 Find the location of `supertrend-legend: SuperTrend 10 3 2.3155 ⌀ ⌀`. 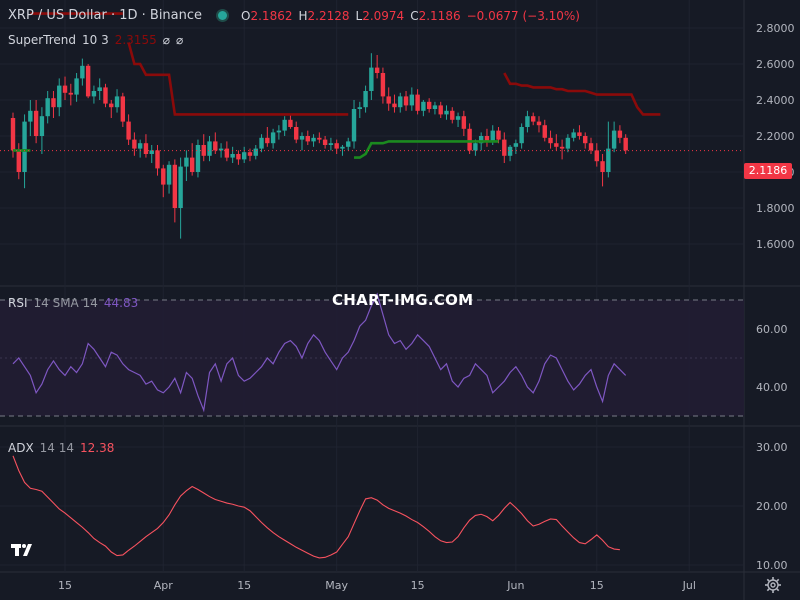

supertrend-legend: SuperTrend 10 3 2.3155 ⌀ ⌀ is located at coordinates (95, 40).